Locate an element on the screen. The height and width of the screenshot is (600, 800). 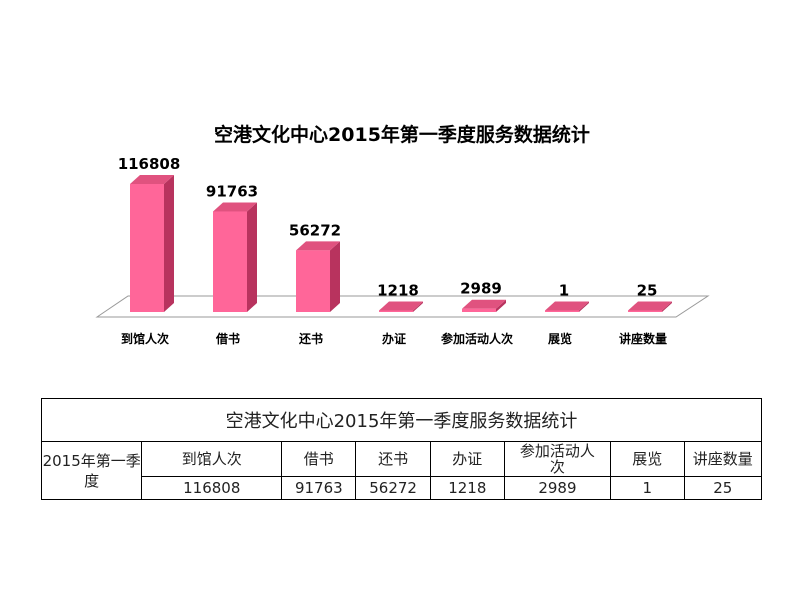
table-period-cell: 2015年第一季度 is located at coordinates (91, 470).